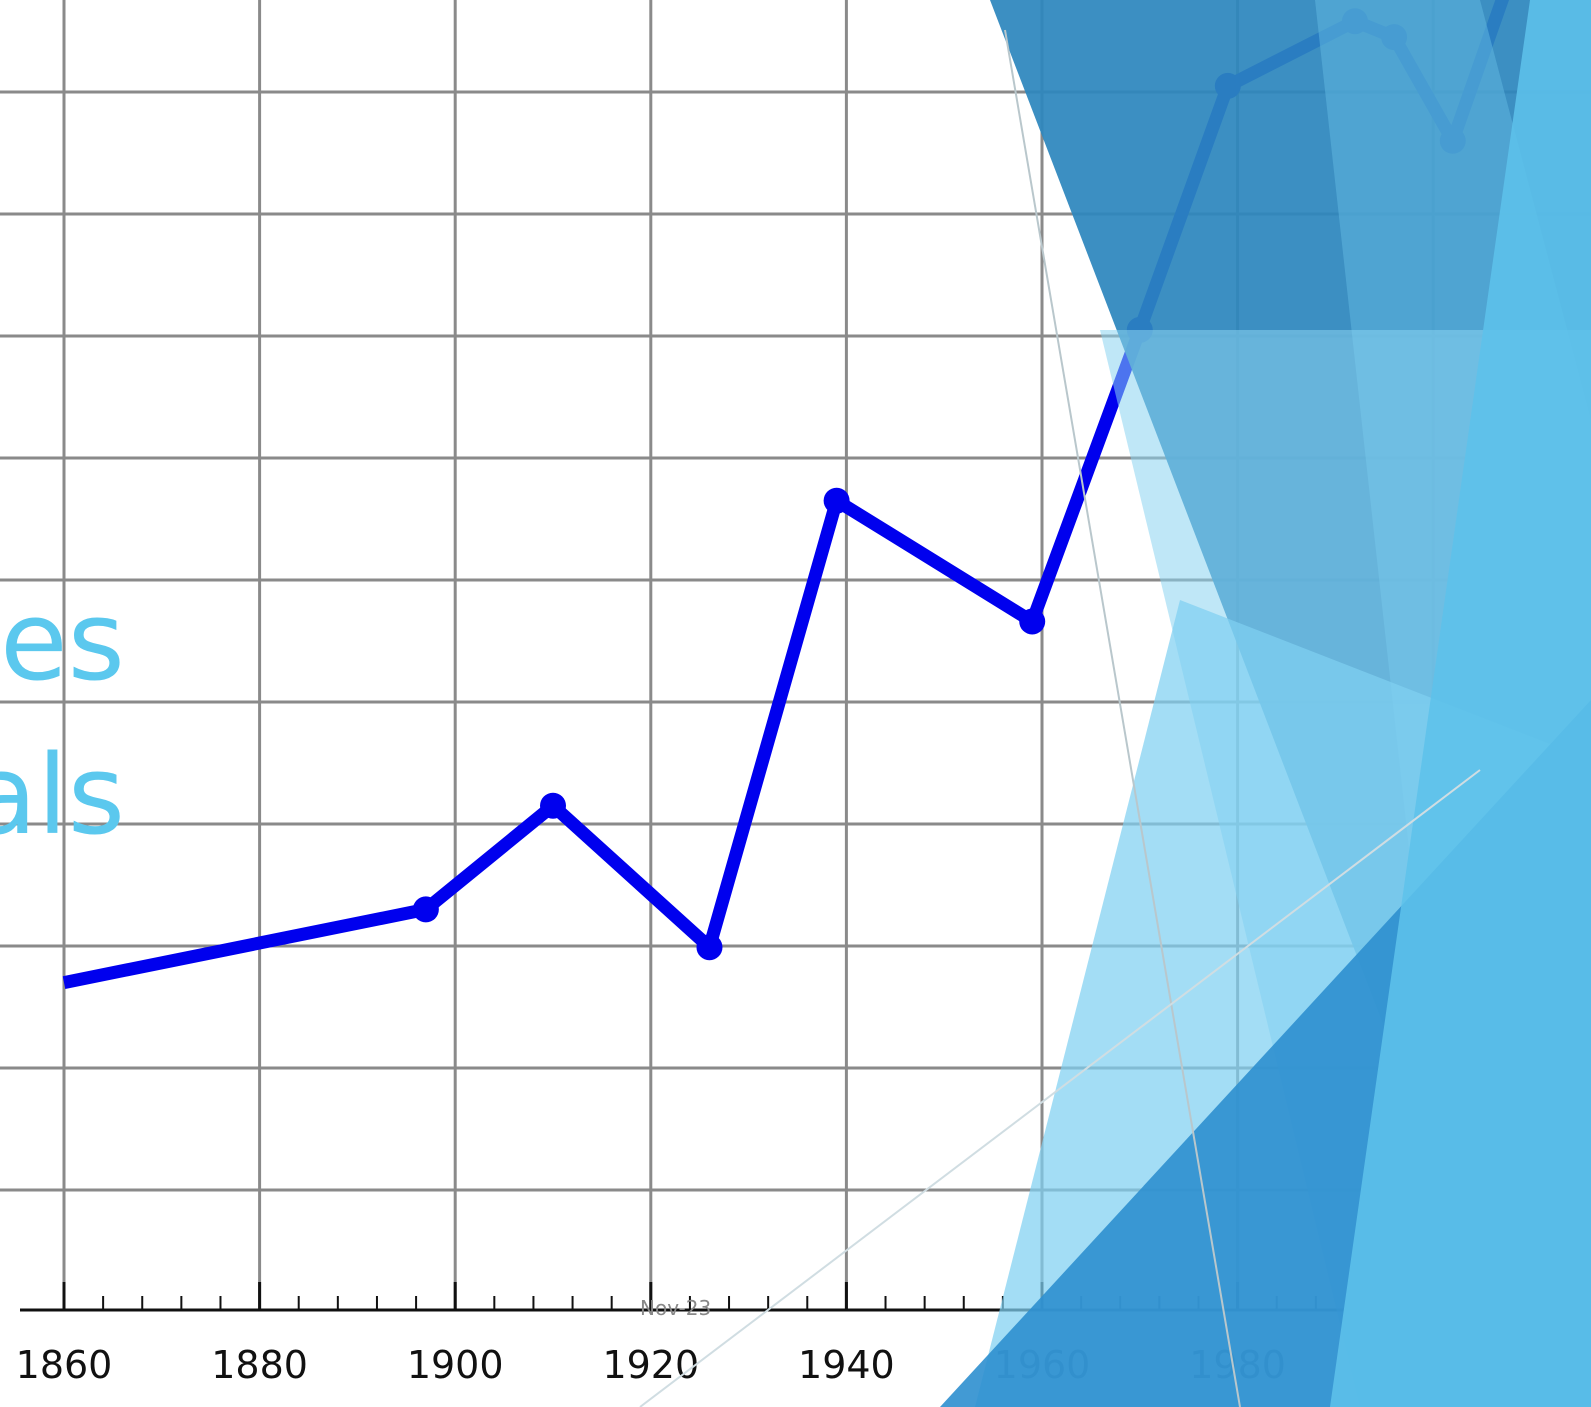 Image resolution: width=1591 pixels, height=1407 pixels. Describe the element at coordinates (650, 1365) in the screenshot. I see `x-tick-label: 1920` at that location.